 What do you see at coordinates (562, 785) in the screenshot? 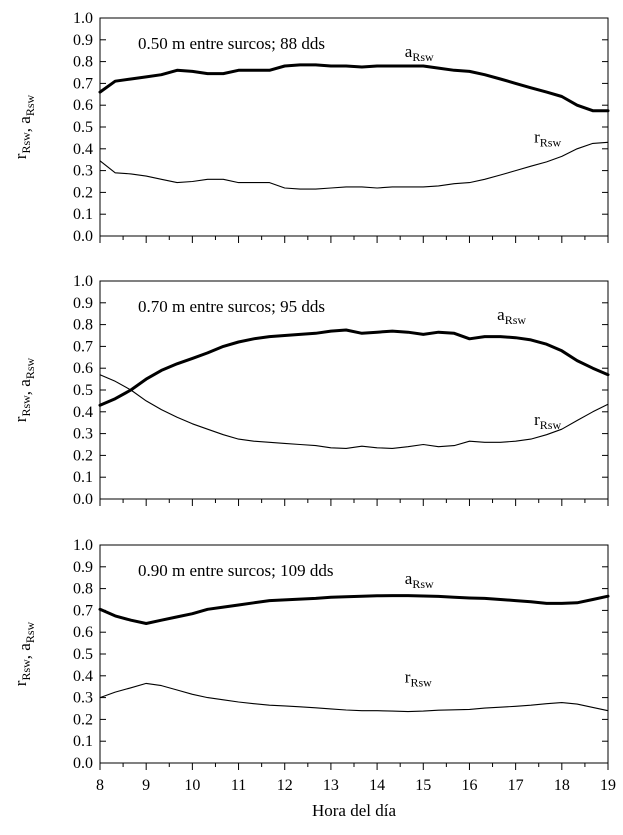
I see `x-tick-label: 18` at bounding box center [562, 785].